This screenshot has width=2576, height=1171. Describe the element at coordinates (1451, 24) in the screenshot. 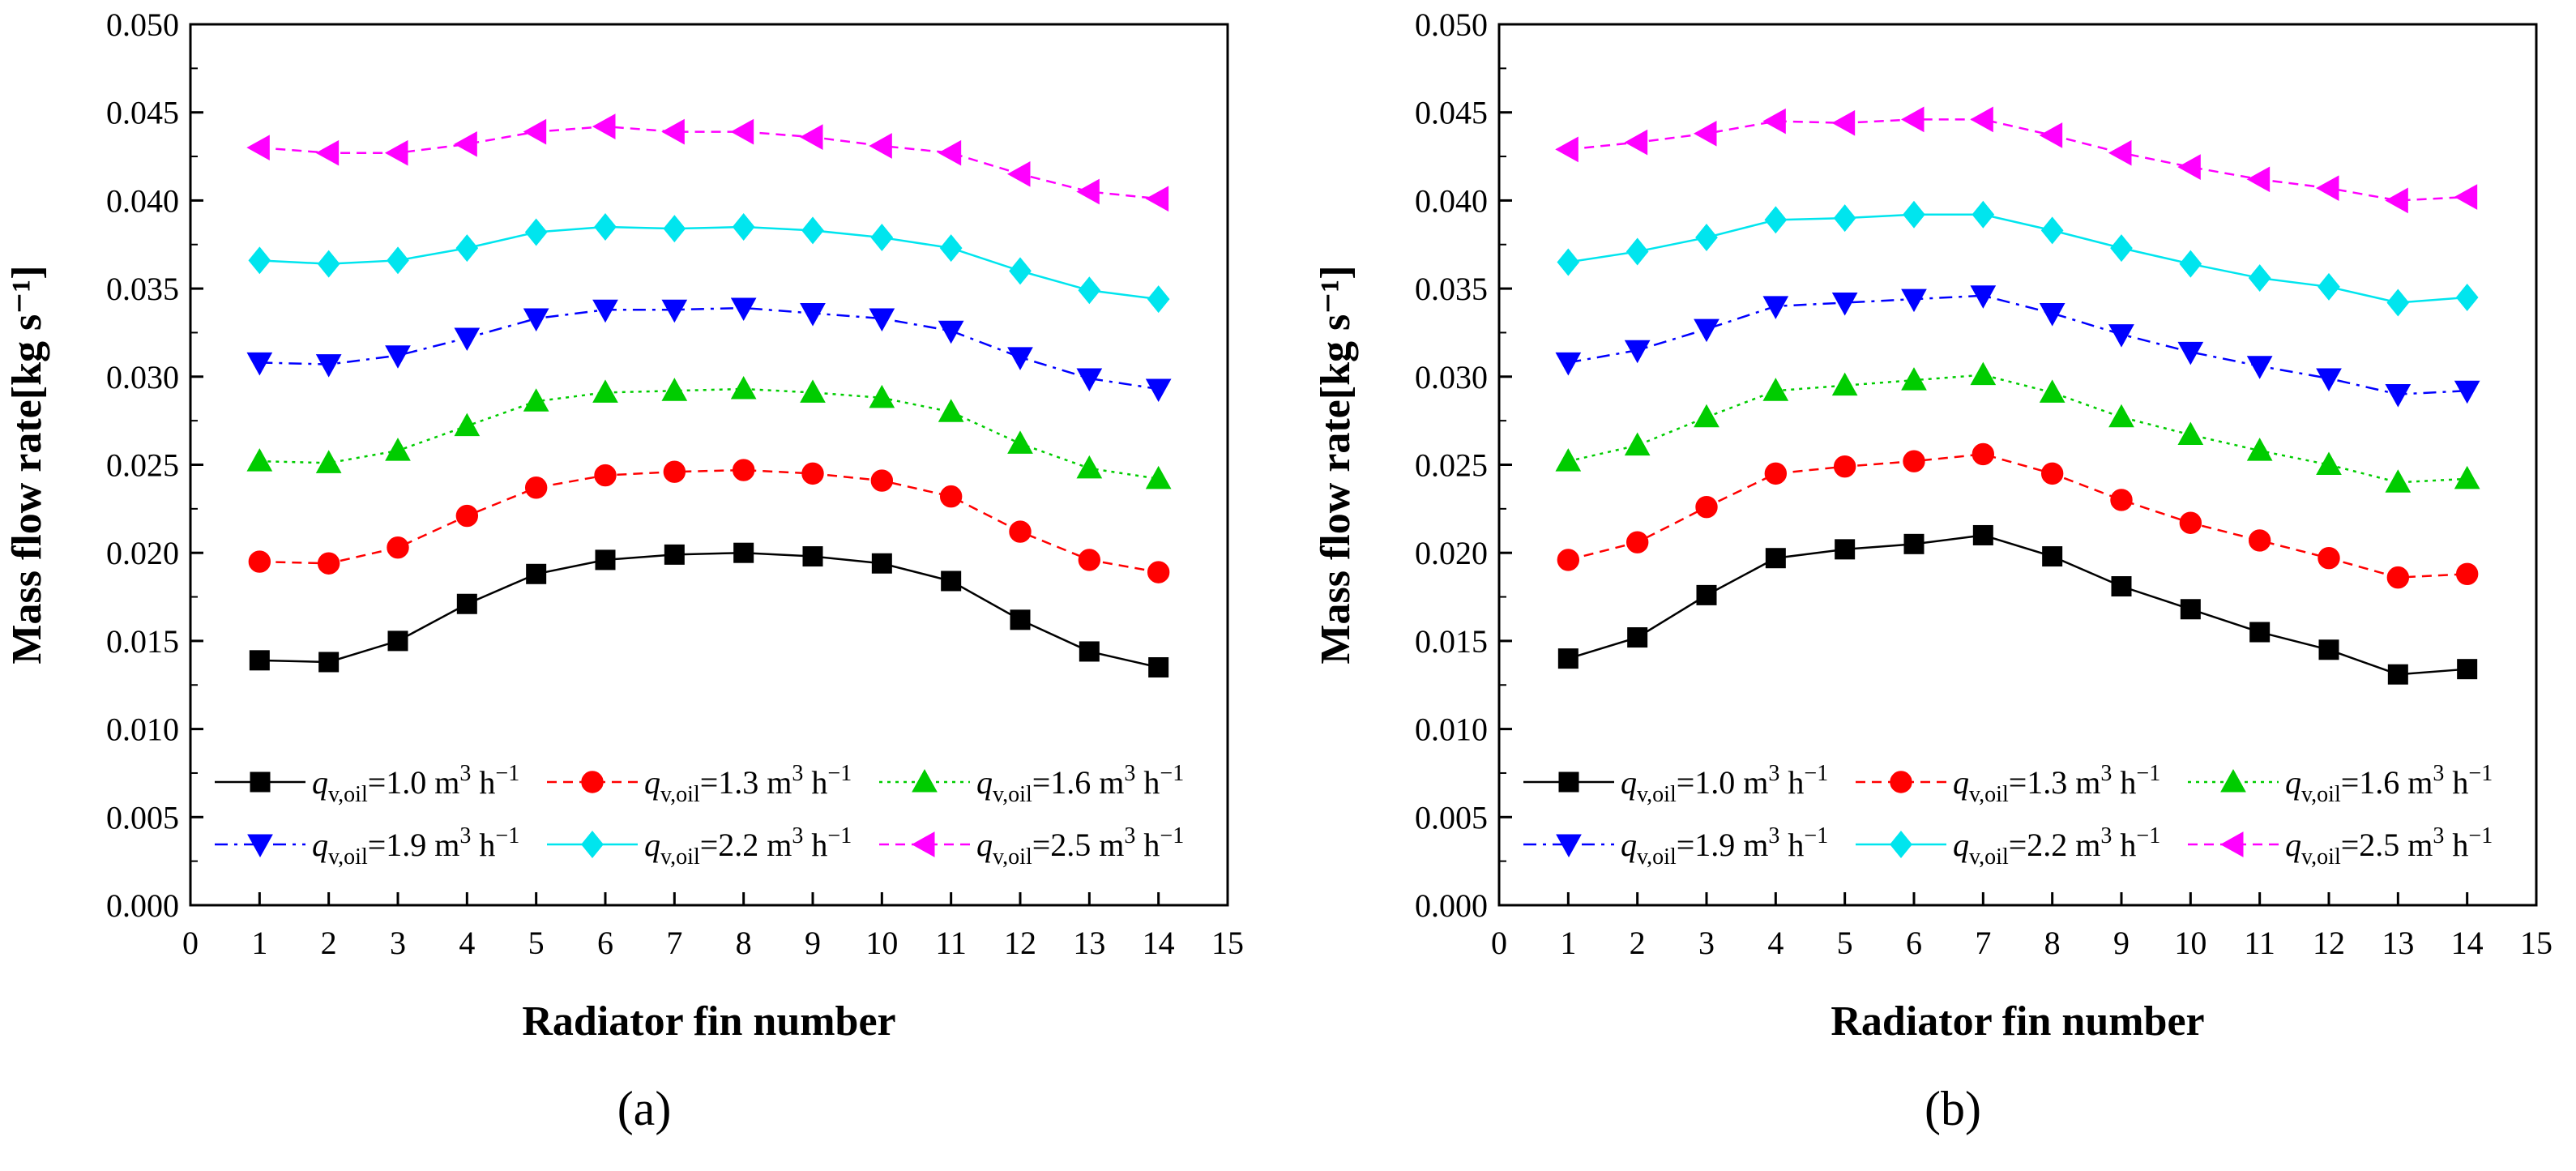

I see `y-tick-label: 0.050` at that location.